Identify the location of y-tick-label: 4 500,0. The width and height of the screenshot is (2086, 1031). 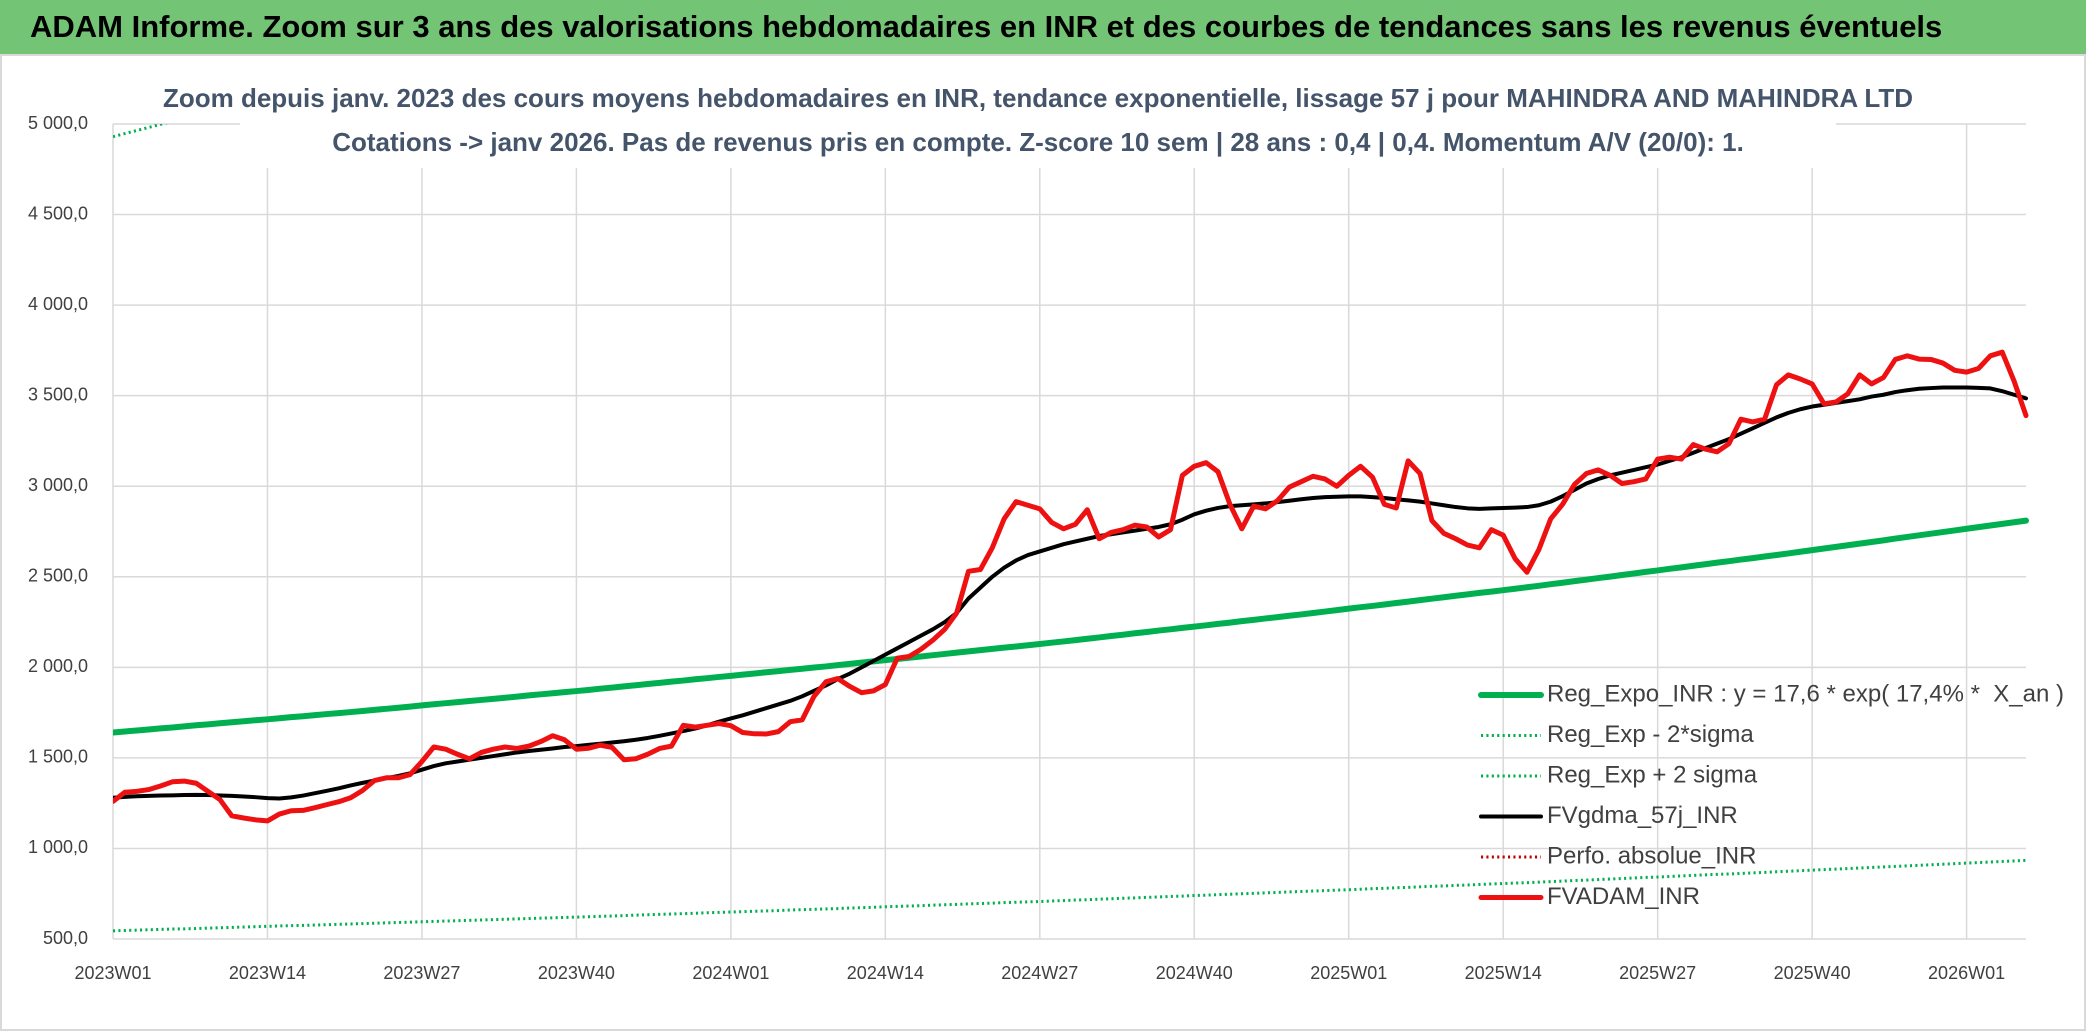
(58, 213).